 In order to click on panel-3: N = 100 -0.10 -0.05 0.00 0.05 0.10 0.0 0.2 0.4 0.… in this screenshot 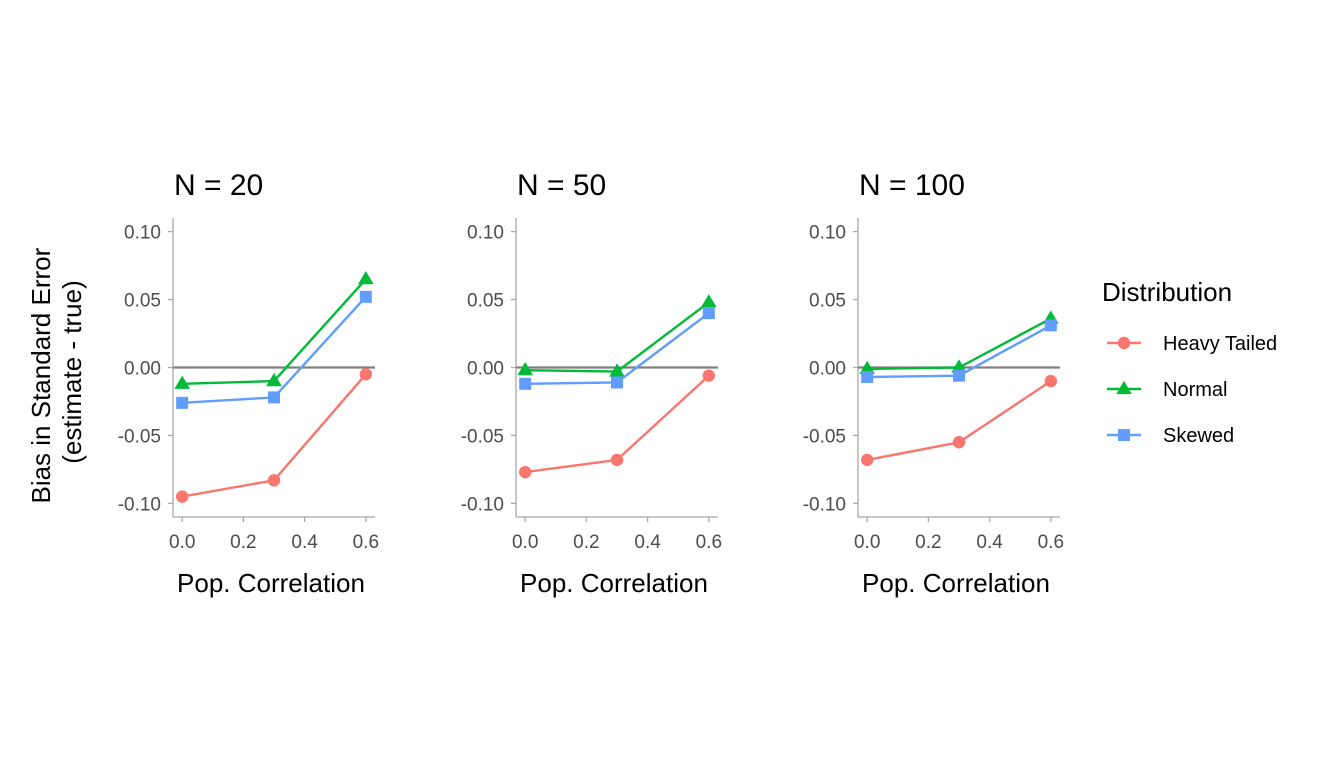, I will do `click(933, 383)`.